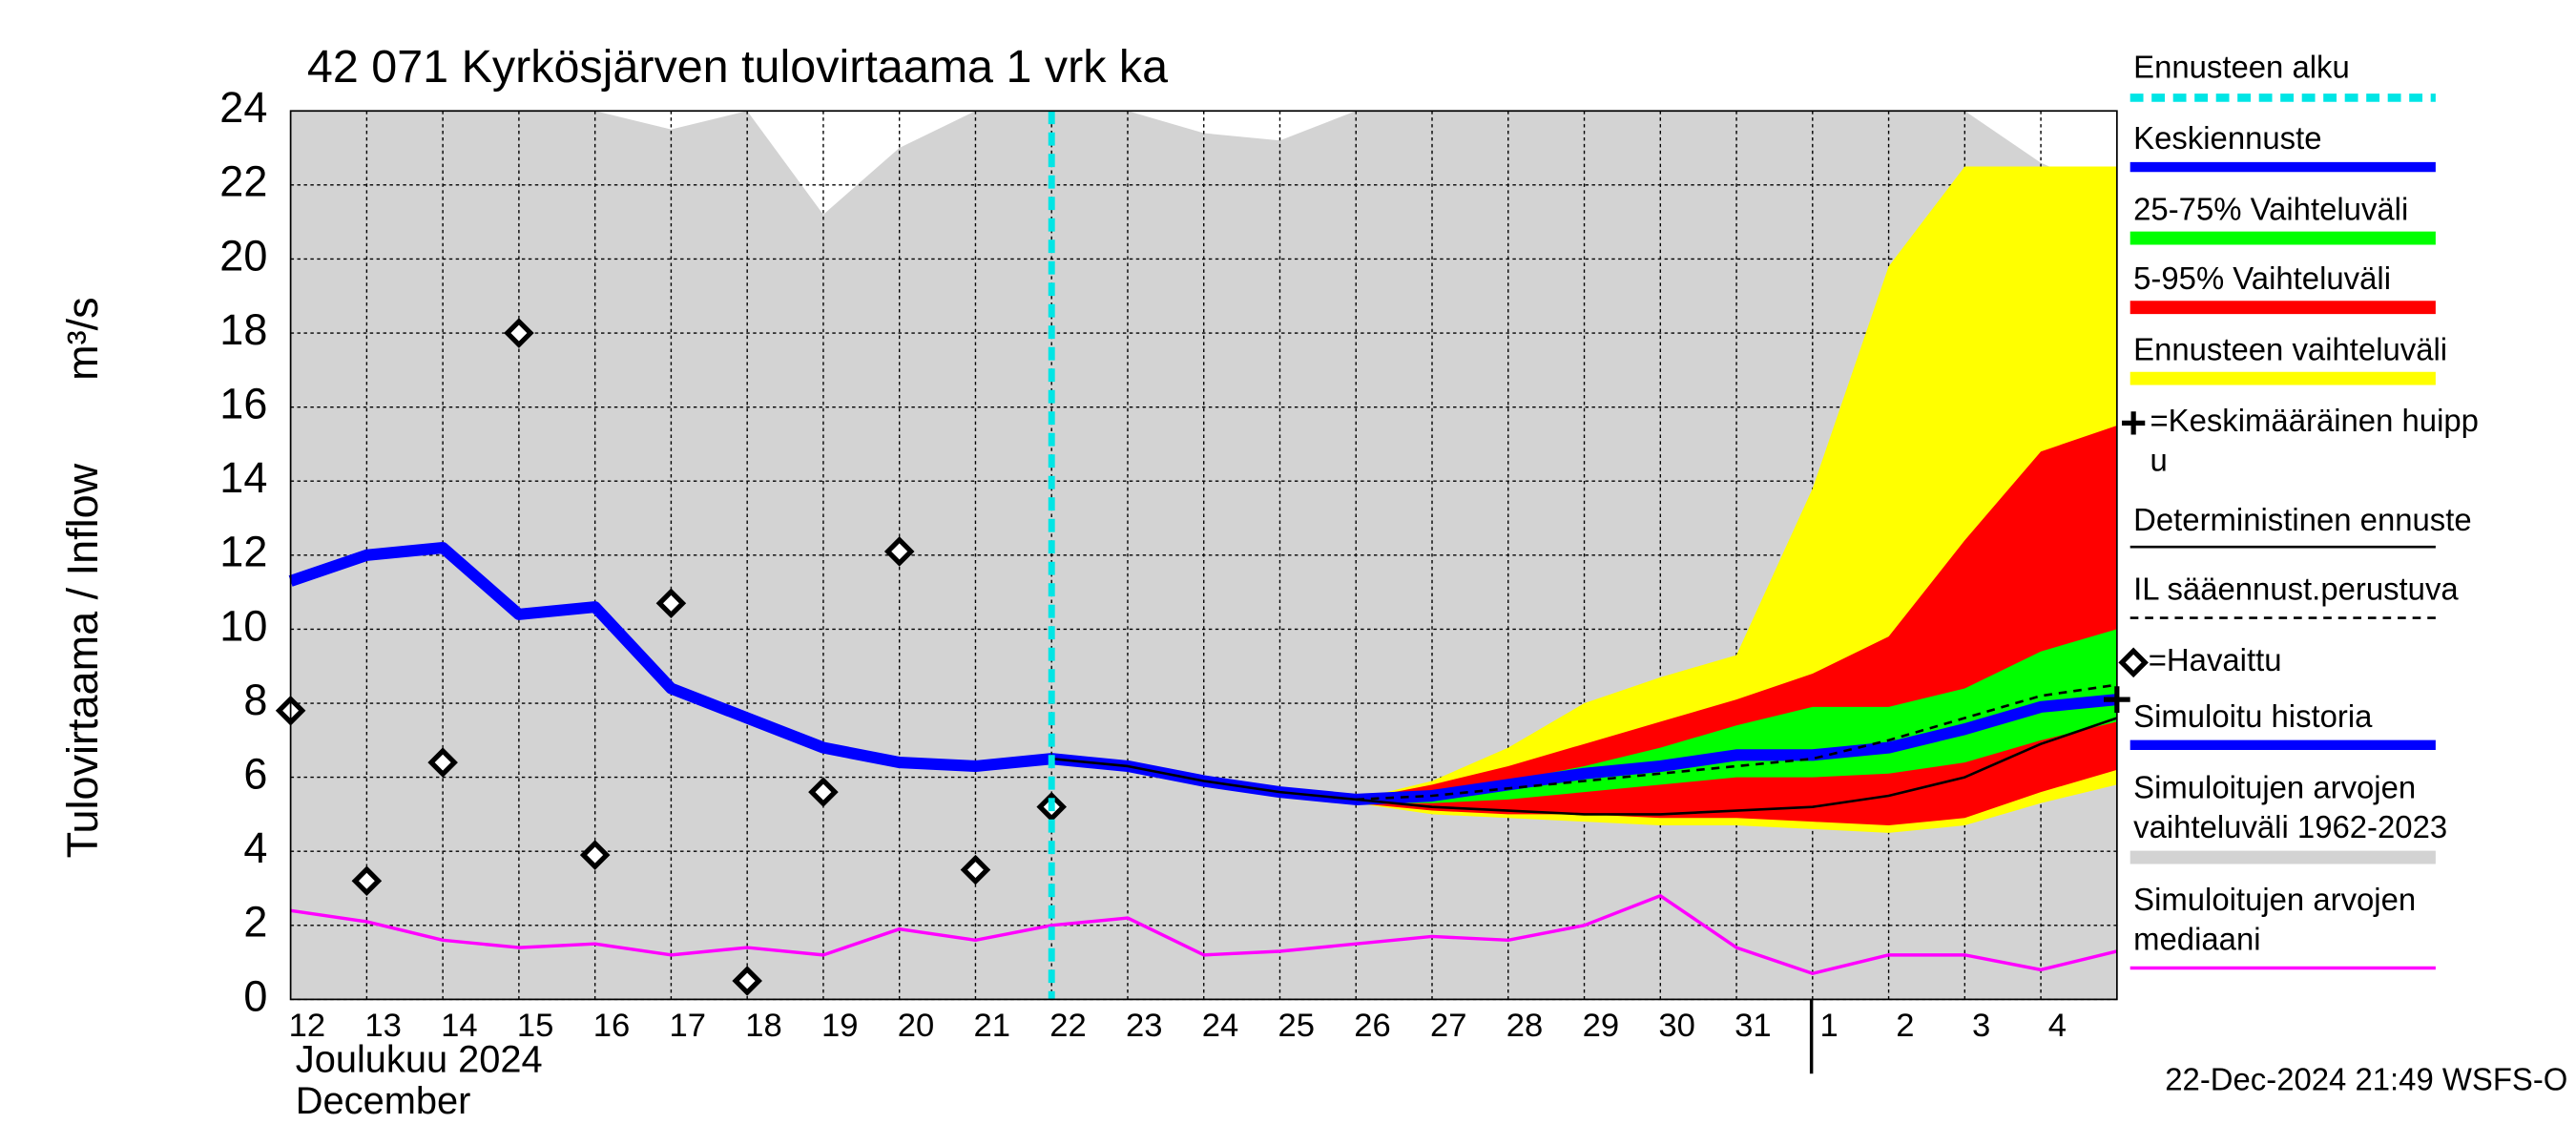 This screenshot has height=1145, width=2576. Describe the element at coordinates (2196, 940) in the screenshot. I see `legend-label: mediaani` at that location.